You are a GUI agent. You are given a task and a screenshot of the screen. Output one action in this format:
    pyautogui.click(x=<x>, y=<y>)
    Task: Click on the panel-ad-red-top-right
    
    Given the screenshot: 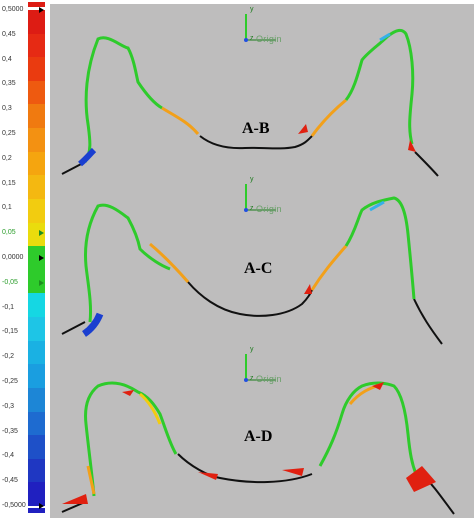 What is the action you would take?
    pyautogui.click(x=378, y=386)
    